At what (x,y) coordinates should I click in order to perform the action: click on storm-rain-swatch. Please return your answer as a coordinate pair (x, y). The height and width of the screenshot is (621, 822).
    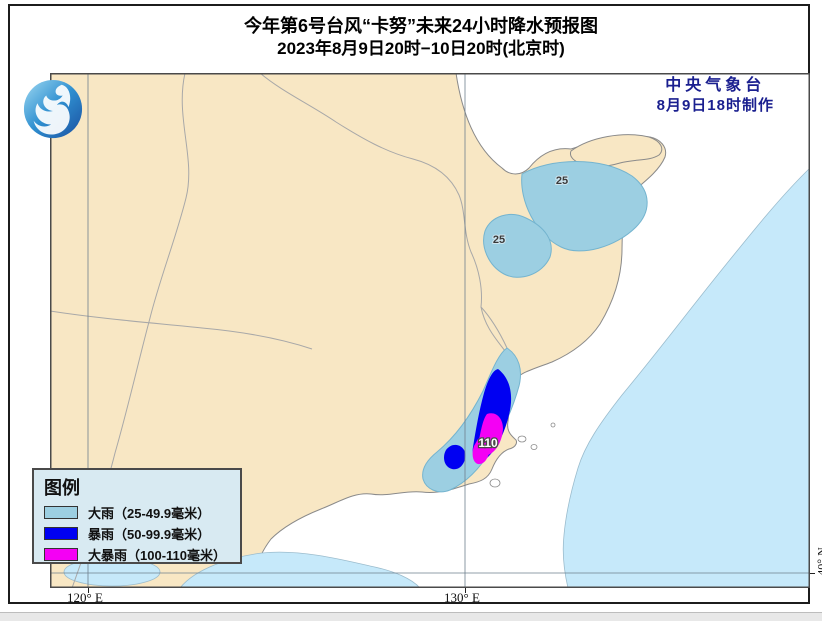
    Looking at the image, I should click on (61, 533).